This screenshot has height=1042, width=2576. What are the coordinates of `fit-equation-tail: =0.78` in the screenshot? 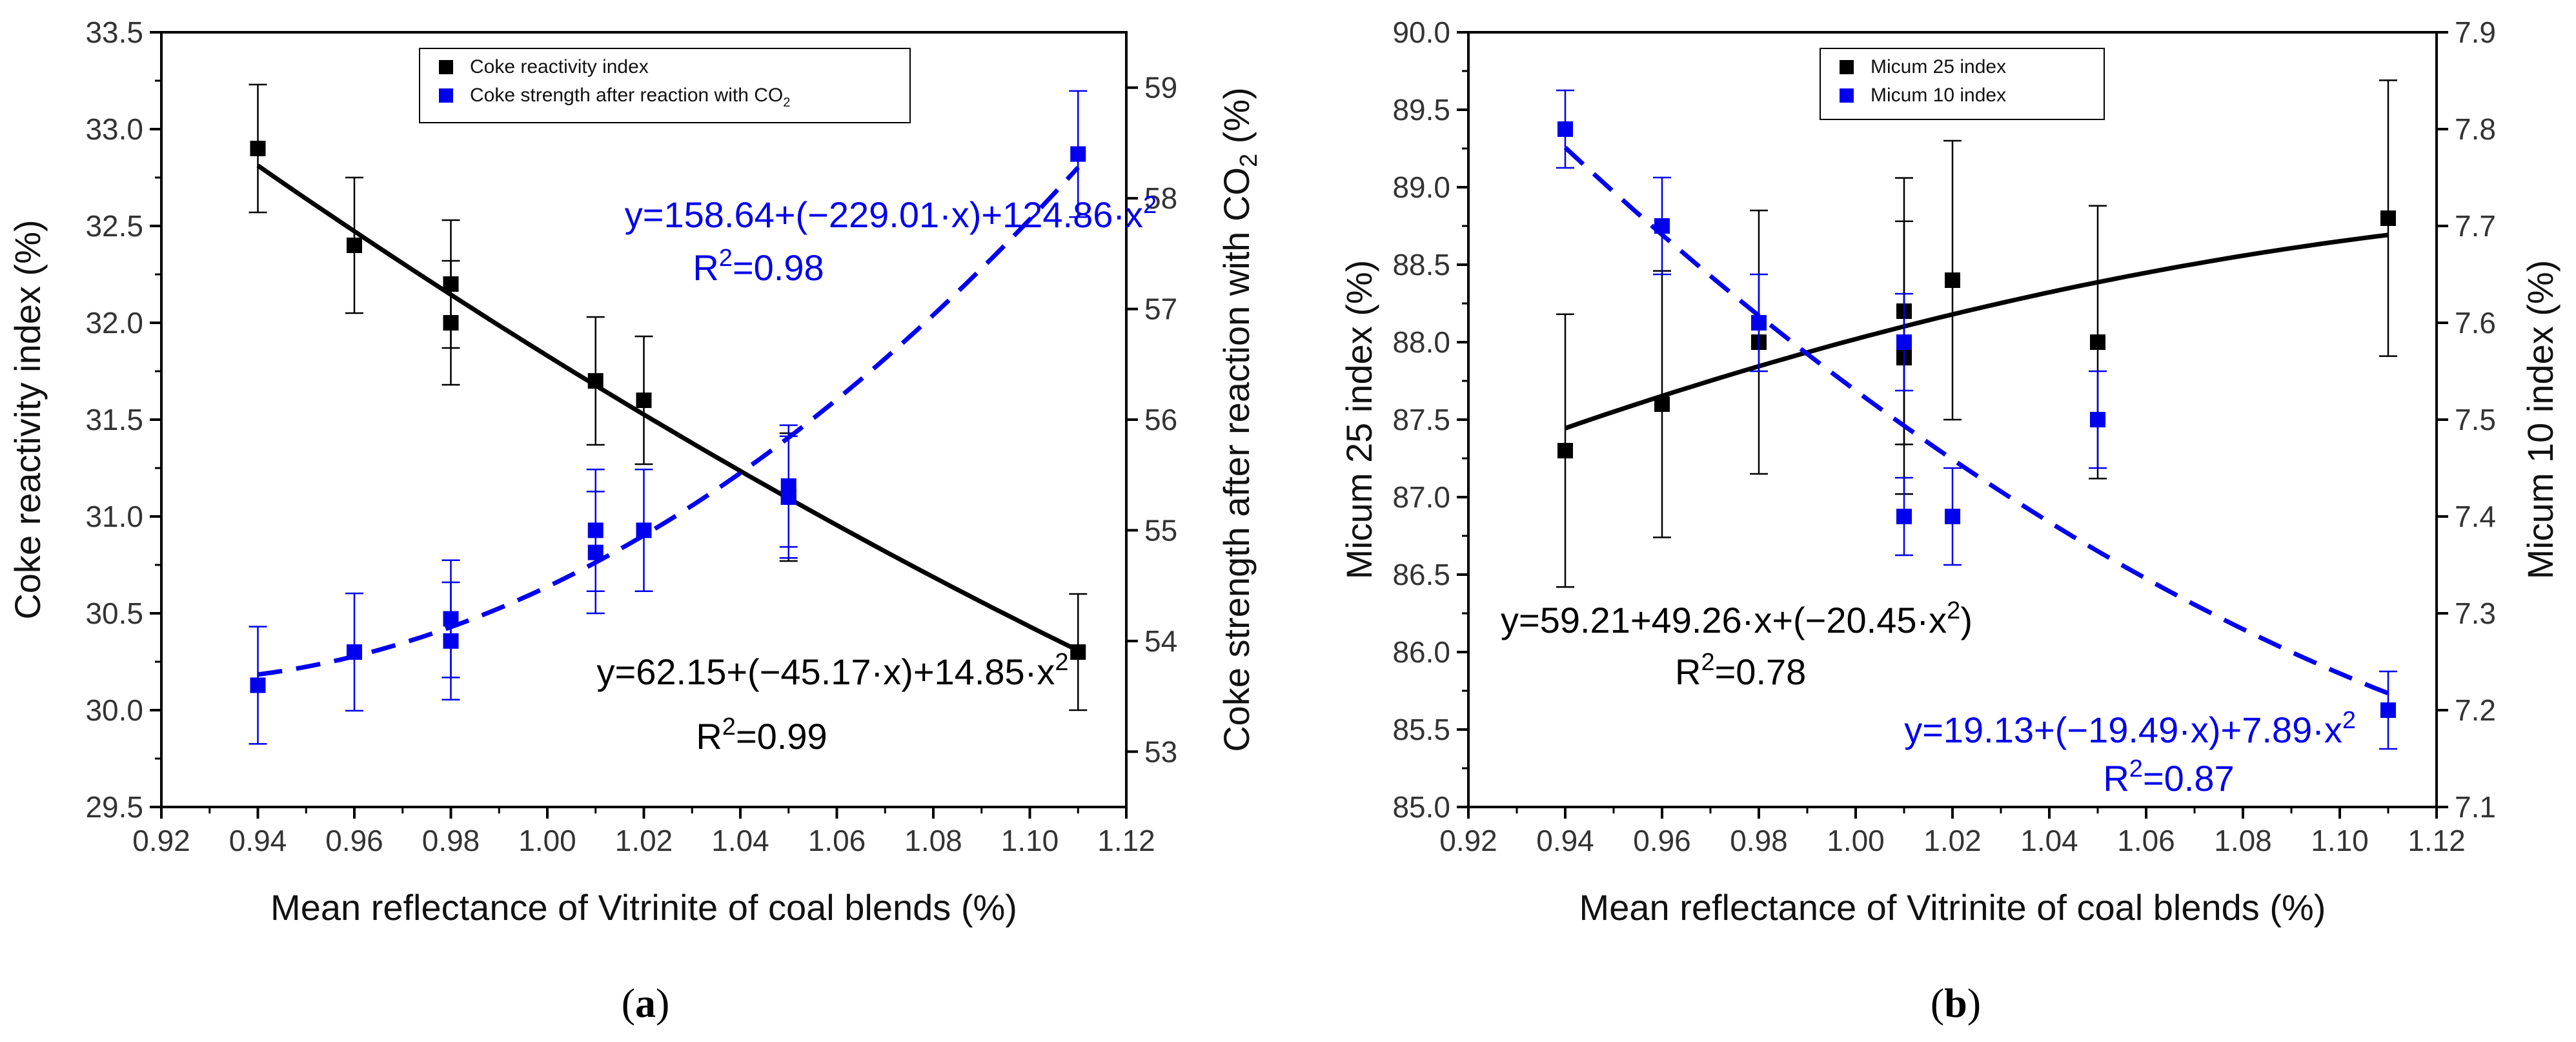 It's located at (1761, 671).